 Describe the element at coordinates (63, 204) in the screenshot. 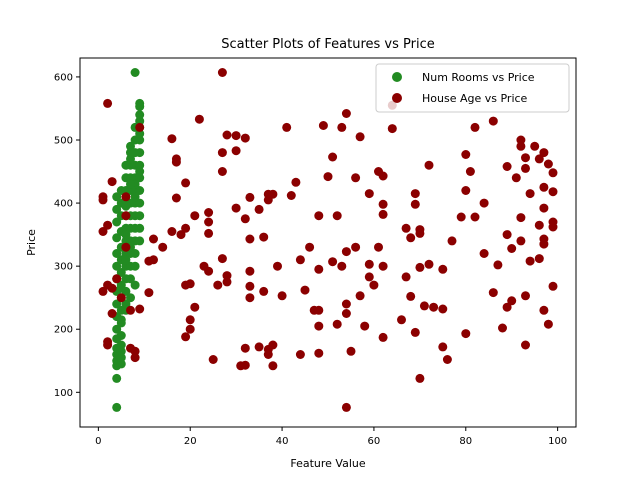

I see `y-tick-label: 400` at that location.